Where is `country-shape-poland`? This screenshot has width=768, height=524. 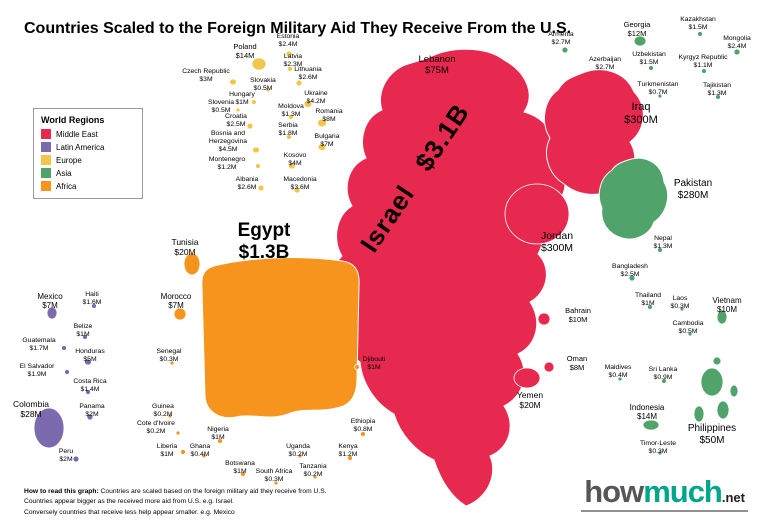
country-shape-poland is located at coordinates (259, 64).